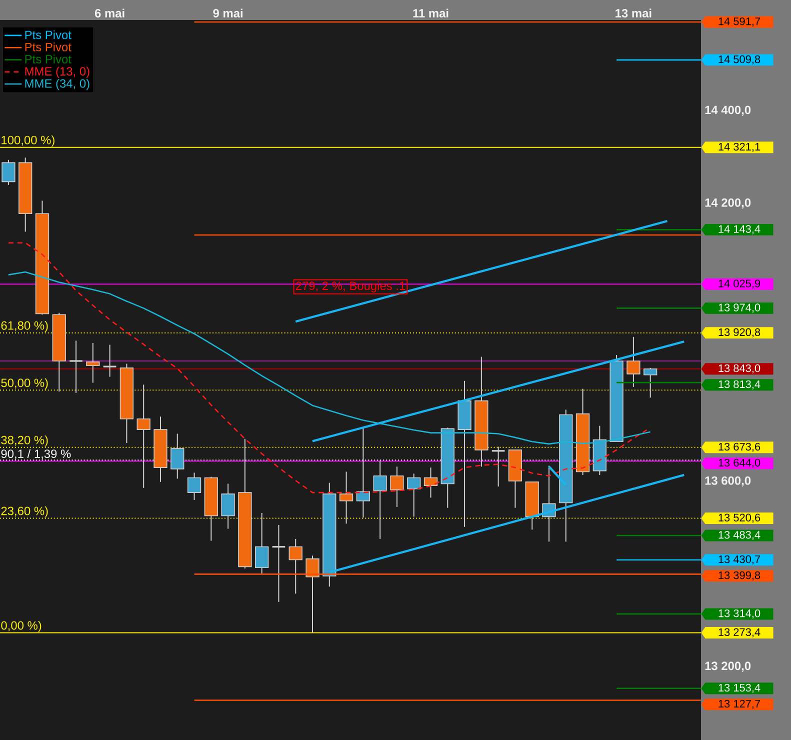 The image size is (791, 740). I want to click on data-label: 13 974,0, so click(739, 308).